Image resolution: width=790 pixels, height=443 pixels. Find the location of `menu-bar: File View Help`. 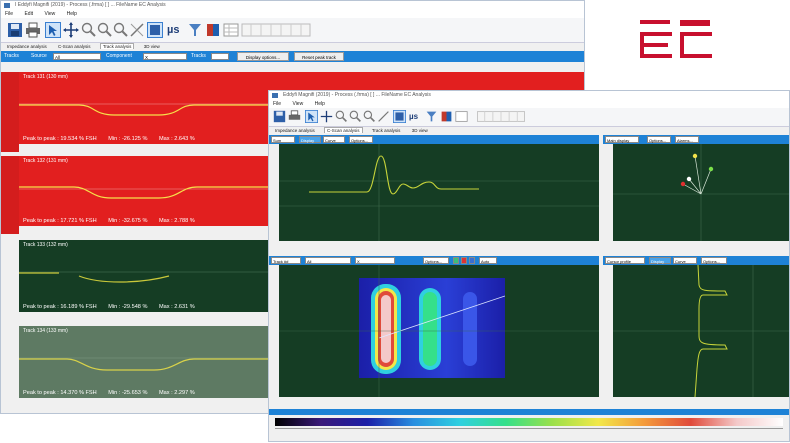

menu-bar: File View Help is located at coordinates (529, 104).